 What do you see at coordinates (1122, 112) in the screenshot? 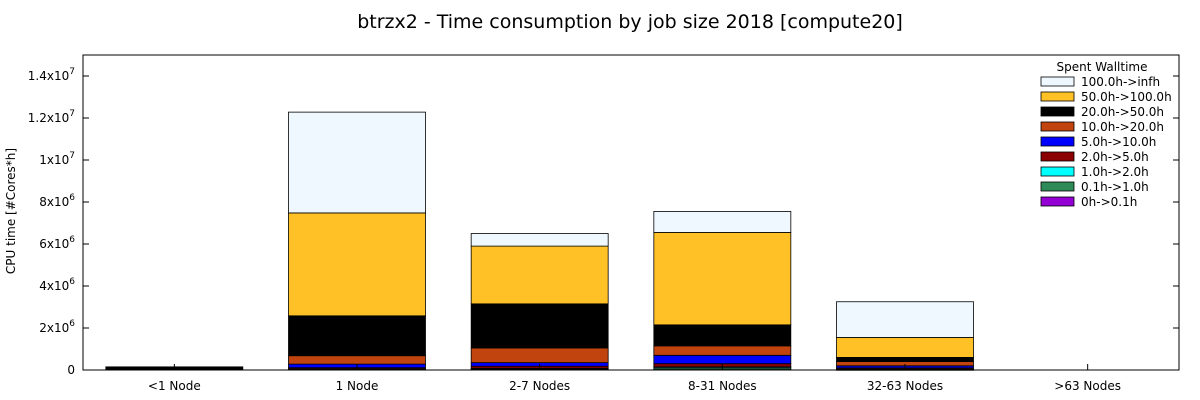
I see `legend-label: 20.0h->50.0h` at bounding box center [1122, 112].